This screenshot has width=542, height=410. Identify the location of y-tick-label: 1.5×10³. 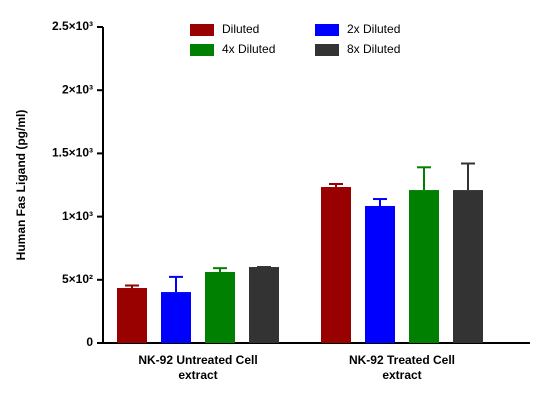
(72, 153).